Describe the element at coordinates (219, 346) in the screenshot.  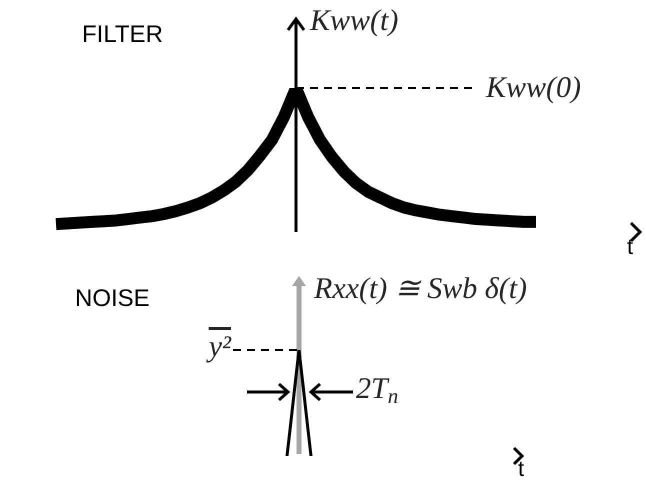
I see `ref-line-label: y²` at that location.